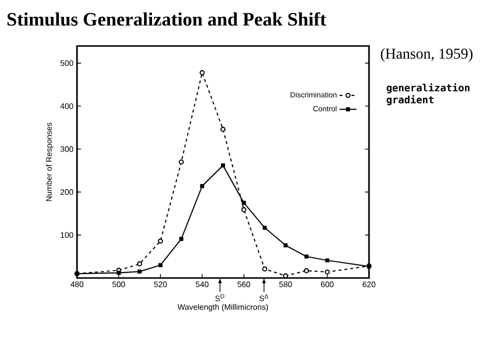 This screenshot has height=338, width=504. What do you see at coordinates (167, 19) in the screenshot?
I see `chart-title: Stimulus Generalization and Peak Shift` at bounding box center [167, 19].